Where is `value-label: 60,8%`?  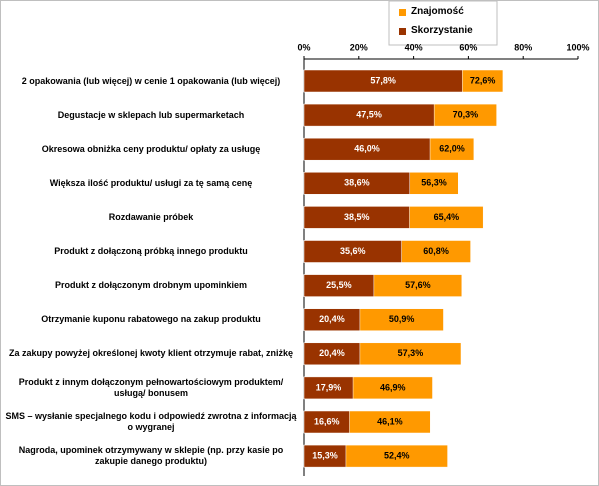 value-label: 60,8% is located at coordinates (436, 251).